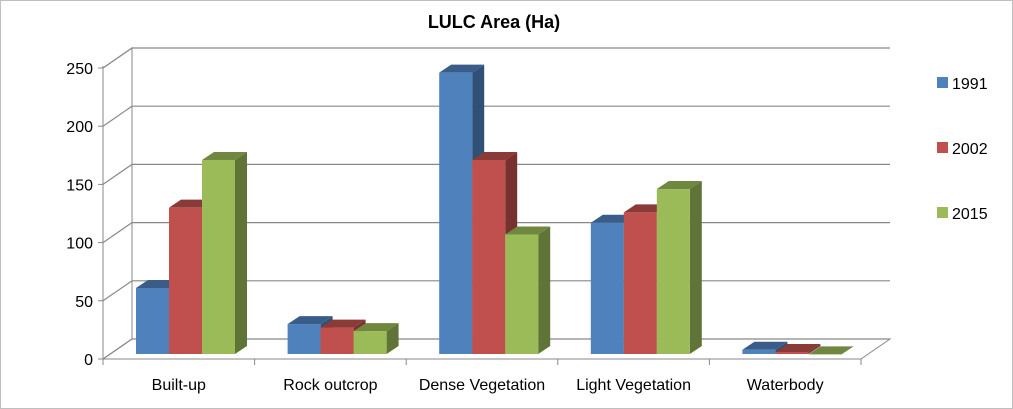 Image resolution: width=1013 pixels, height=409 pixels. Describe the element at coordinates (79, 185) in the screenshot. I see `y-tick-label: 150` at that location.